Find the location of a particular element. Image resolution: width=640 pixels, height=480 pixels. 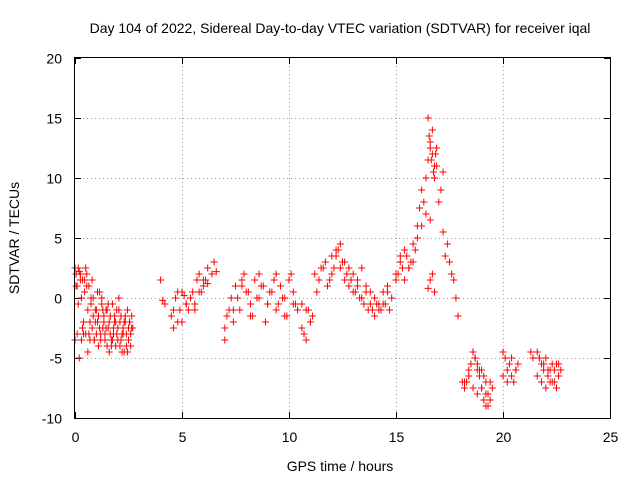

x-tick-label: 10 is located at coordinates (290, 437).